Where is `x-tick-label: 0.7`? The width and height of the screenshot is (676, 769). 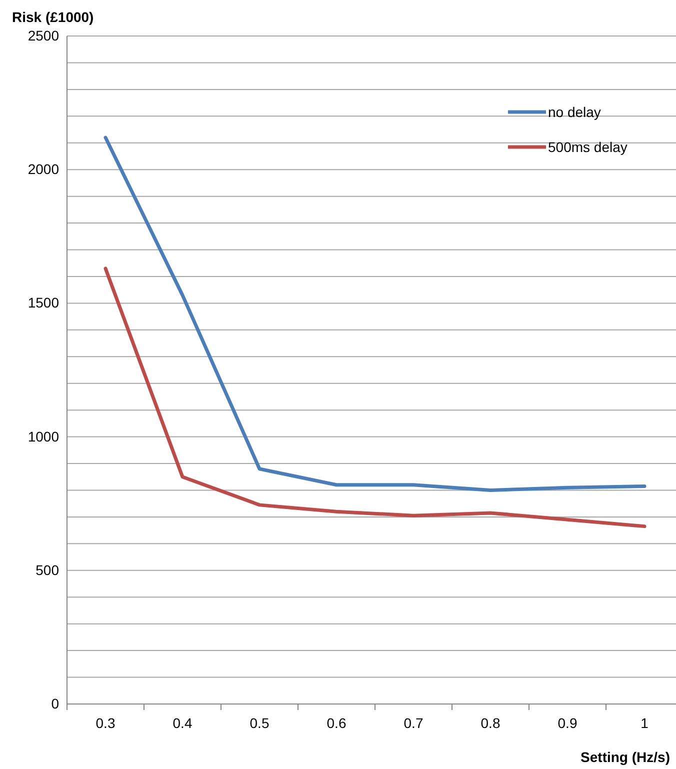
x-tick-label: 0.7 is located at coordinates (414, 722).